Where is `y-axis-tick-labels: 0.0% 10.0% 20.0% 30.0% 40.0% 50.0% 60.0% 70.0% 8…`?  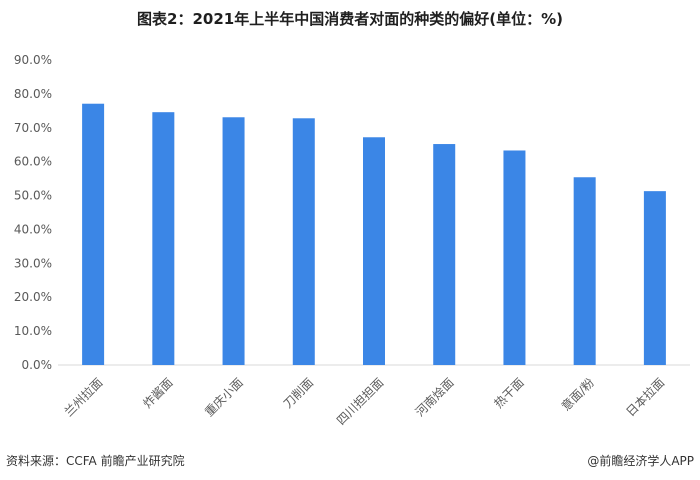 y-axis-tick-labels: 0.0% 10.0% 20.0% 30.0% 40.0% 50.0% 60.0% 70.0% 8… is located at coordinates (33, 212).